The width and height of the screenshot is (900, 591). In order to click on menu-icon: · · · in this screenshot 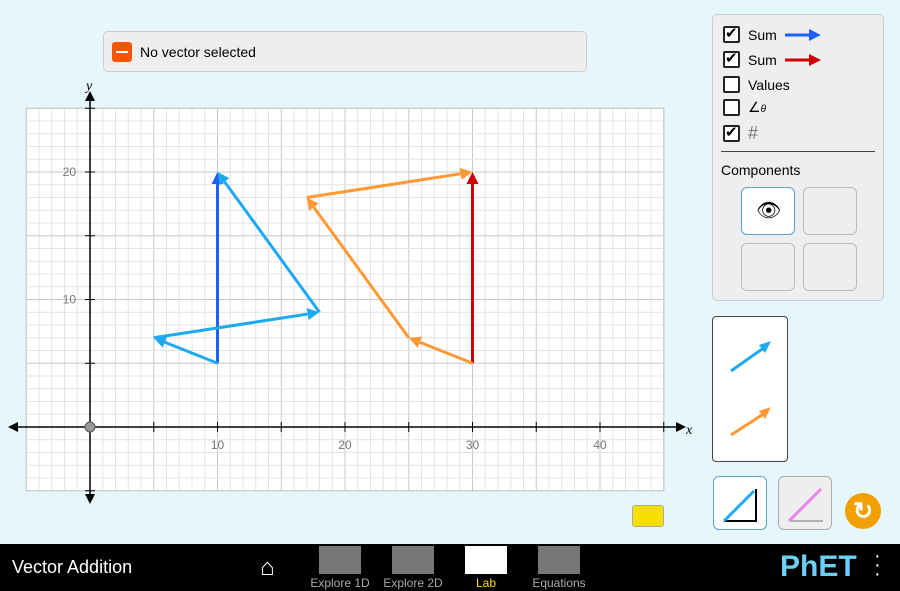, I will do `click(877, 565)`.